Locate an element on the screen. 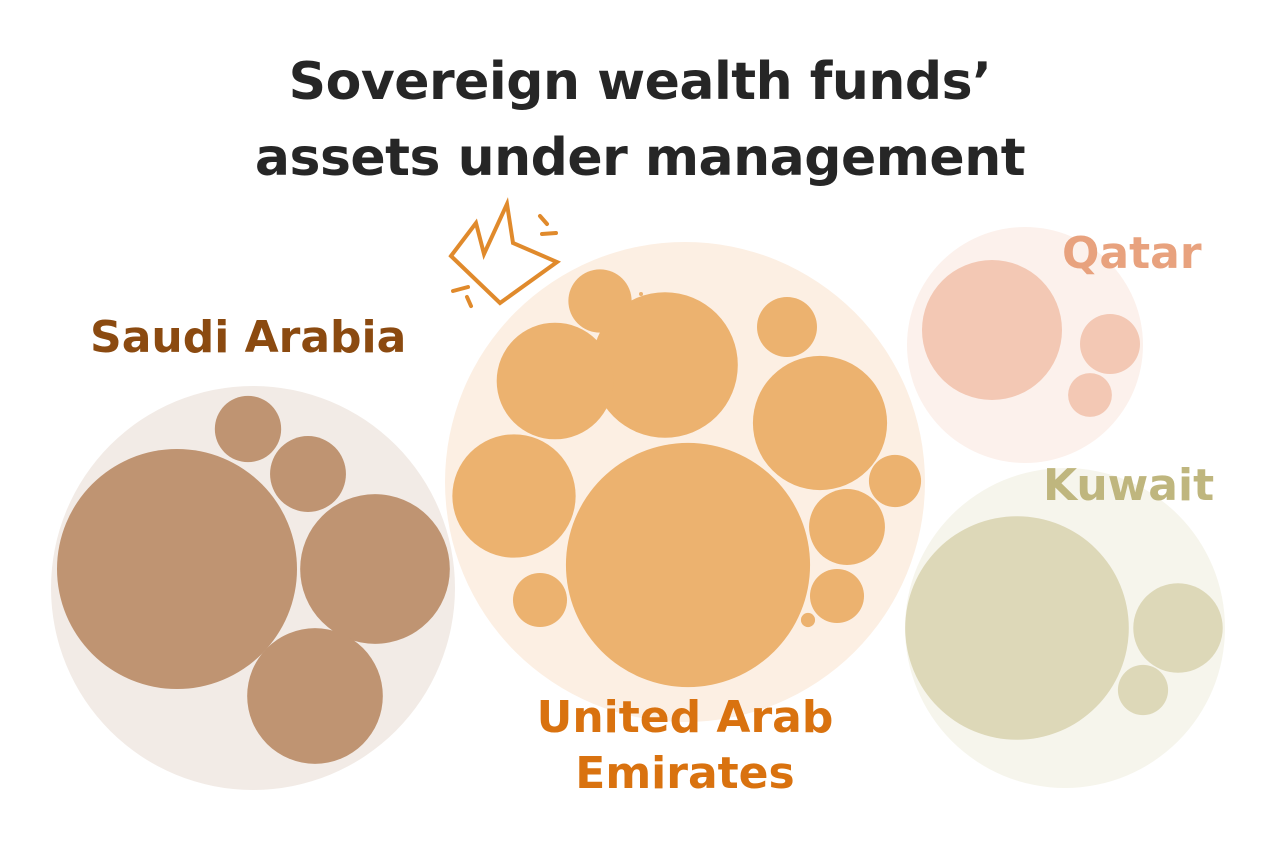 Image resolution: width=1280 pixels, height=855 pixels. crown-icon is located at coordinates (505, 252).